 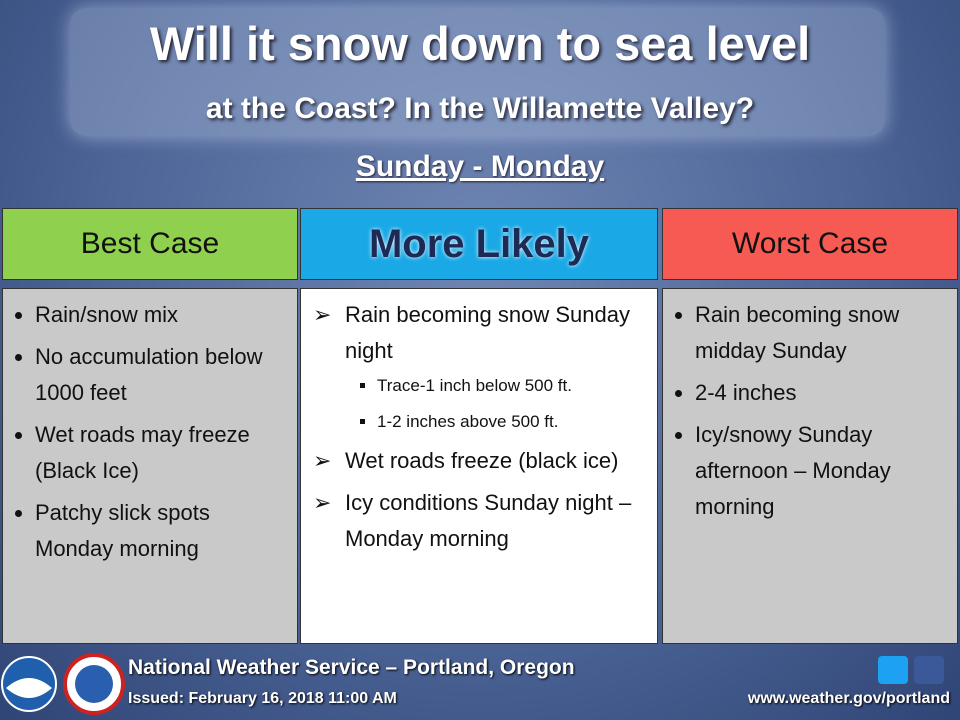 I want to click on column-heading: More Likely, so click(x=479, y=244).